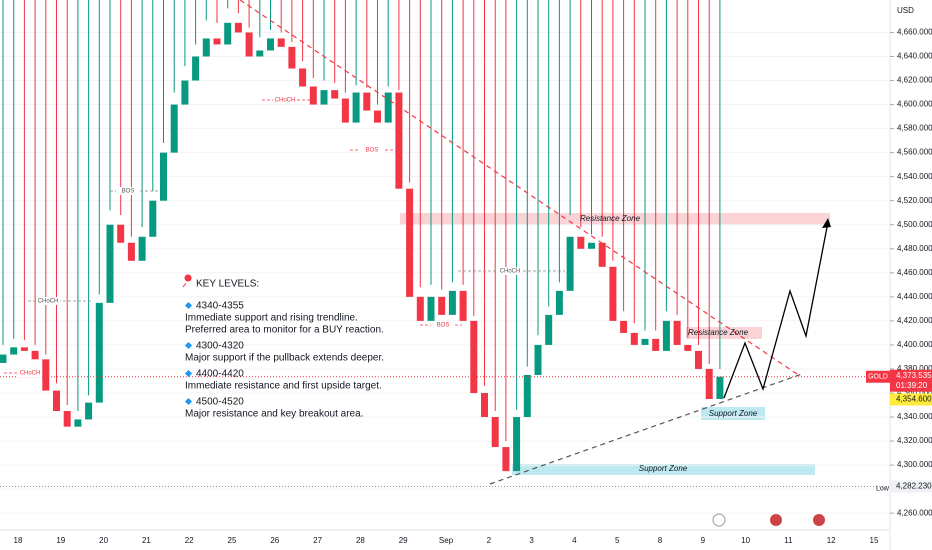  I want to click on y-tick-label: 4,340.000, so click(914, 416).